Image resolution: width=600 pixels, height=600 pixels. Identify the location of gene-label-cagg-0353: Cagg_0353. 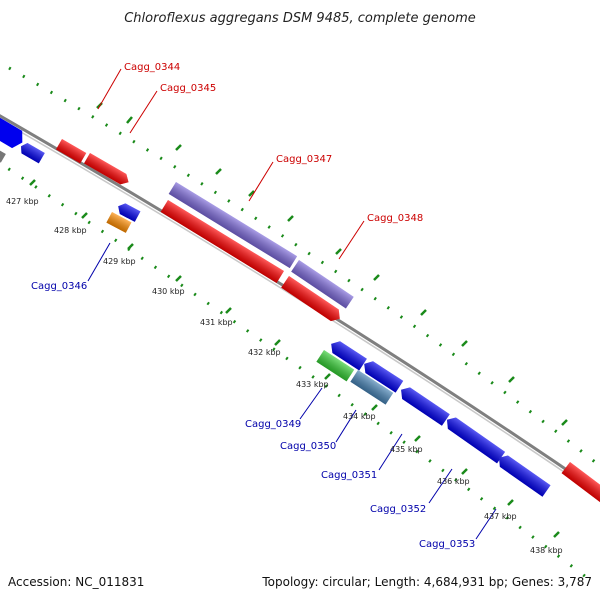
(447, 544).